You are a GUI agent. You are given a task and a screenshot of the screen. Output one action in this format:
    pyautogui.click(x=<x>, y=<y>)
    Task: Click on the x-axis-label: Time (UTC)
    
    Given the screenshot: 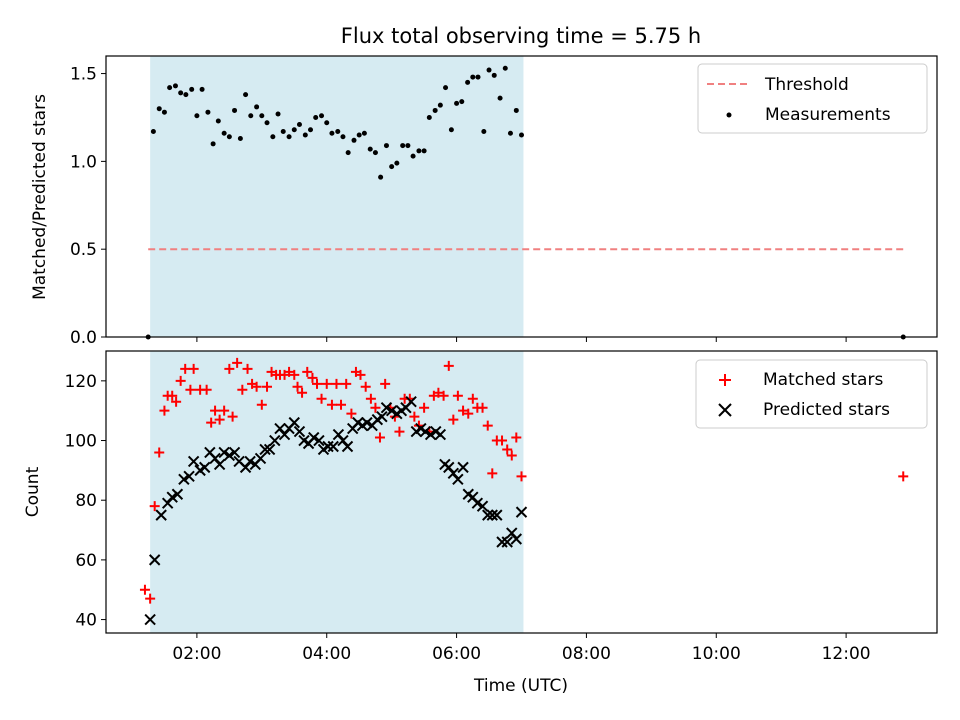 What is the action you would take?
    pyautogui.click(x=520, y=686)
    